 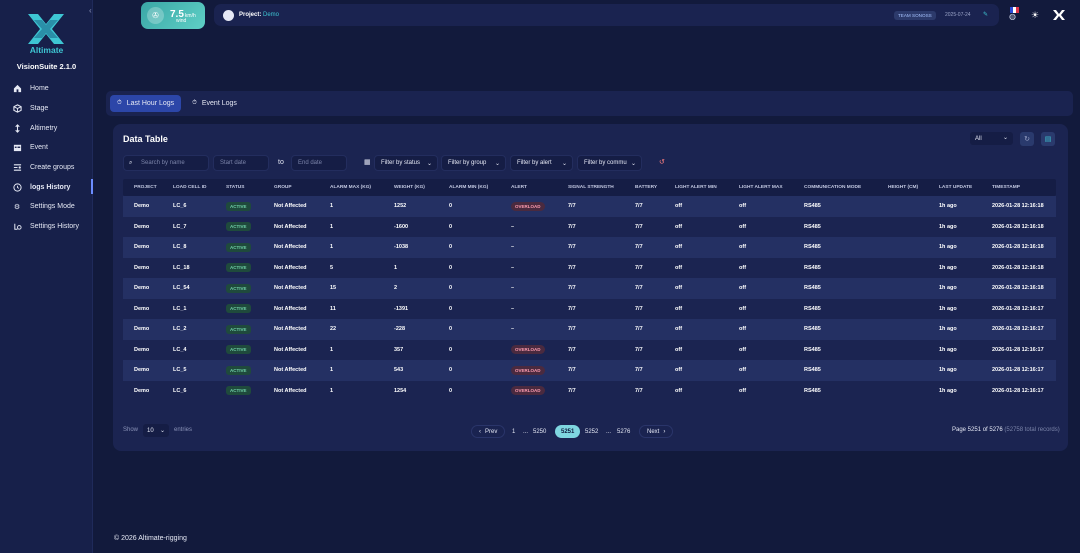 What do you see at coordinates (367, 162) in the screenshot?
I see `calendar-icon: ▦` at bounding box center [367, 162].